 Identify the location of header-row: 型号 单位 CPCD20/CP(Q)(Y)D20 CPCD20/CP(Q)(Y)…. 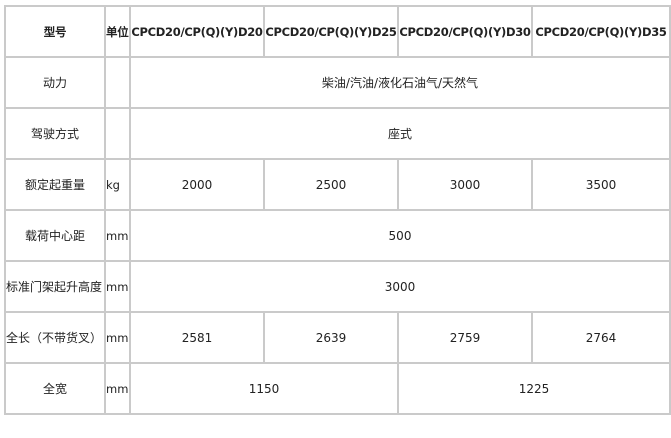
(337, 31).